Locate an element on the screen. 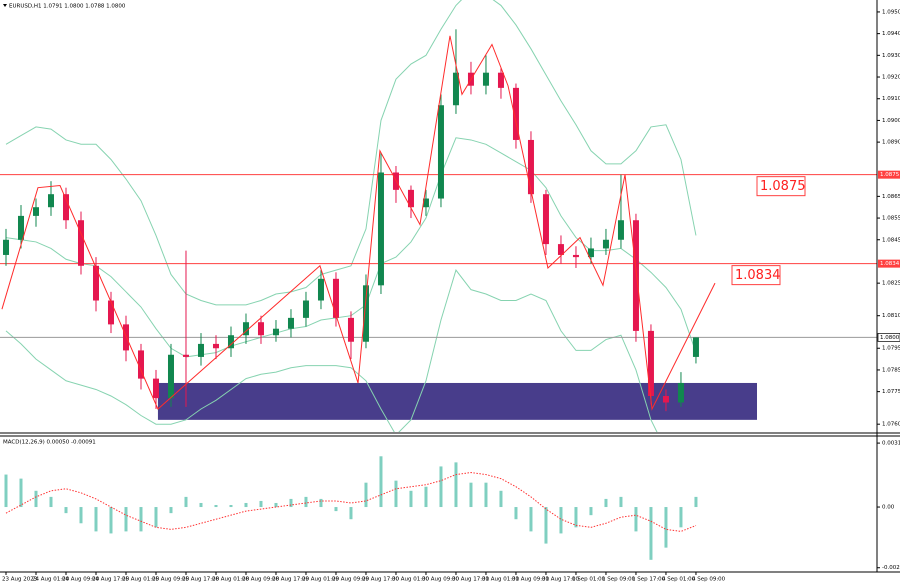 Image resolution: width=900 pixels, height=585 pixels. y-tick-label: 1.0920 is located at coordinates (891, 78).